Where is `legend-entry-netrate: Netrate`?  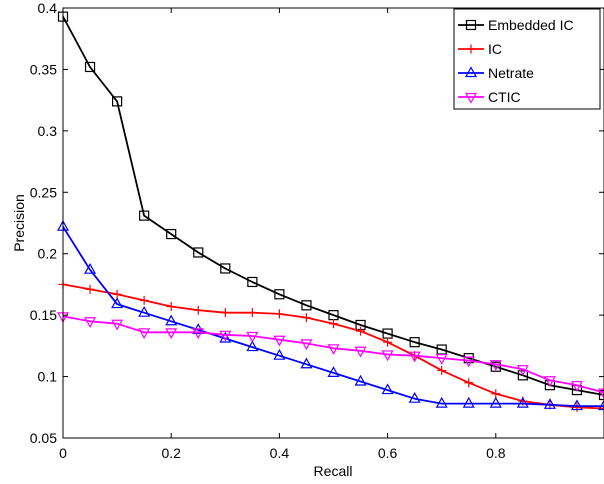 legend-entry-netrate: Netrate is located at coordinates (496, 73).